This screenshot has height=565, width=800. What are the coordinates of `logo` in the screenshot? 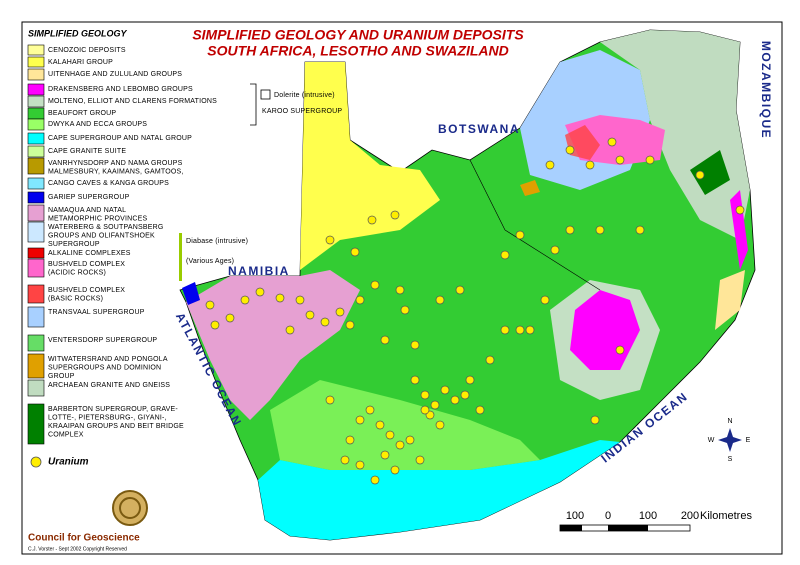 It's located at (130, 508).